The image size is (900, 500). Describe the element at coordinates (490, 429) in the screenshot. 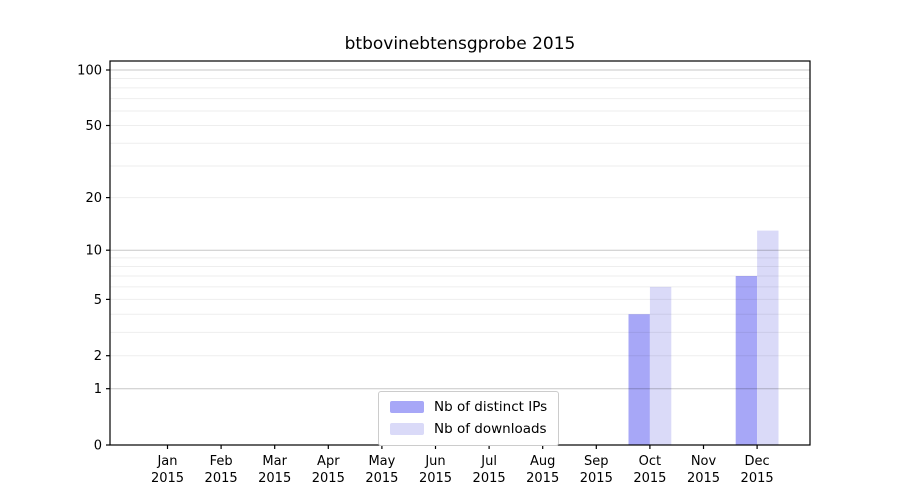

I see `legend-label-downloads: Nb of downloads` at that location.